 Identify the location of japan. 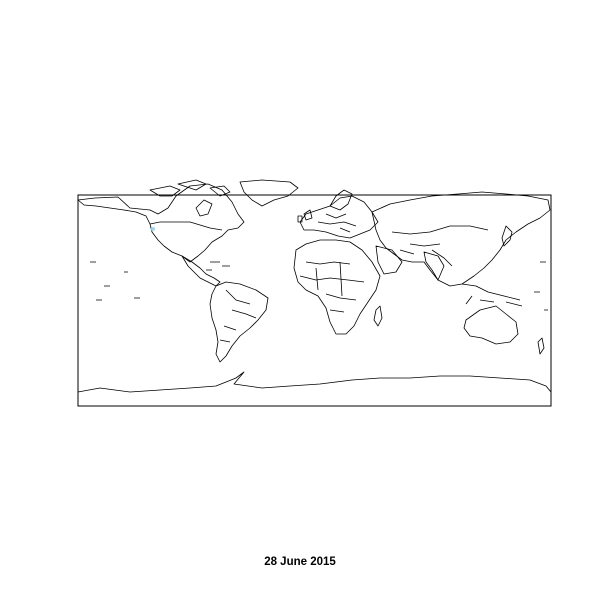
(507, 236).